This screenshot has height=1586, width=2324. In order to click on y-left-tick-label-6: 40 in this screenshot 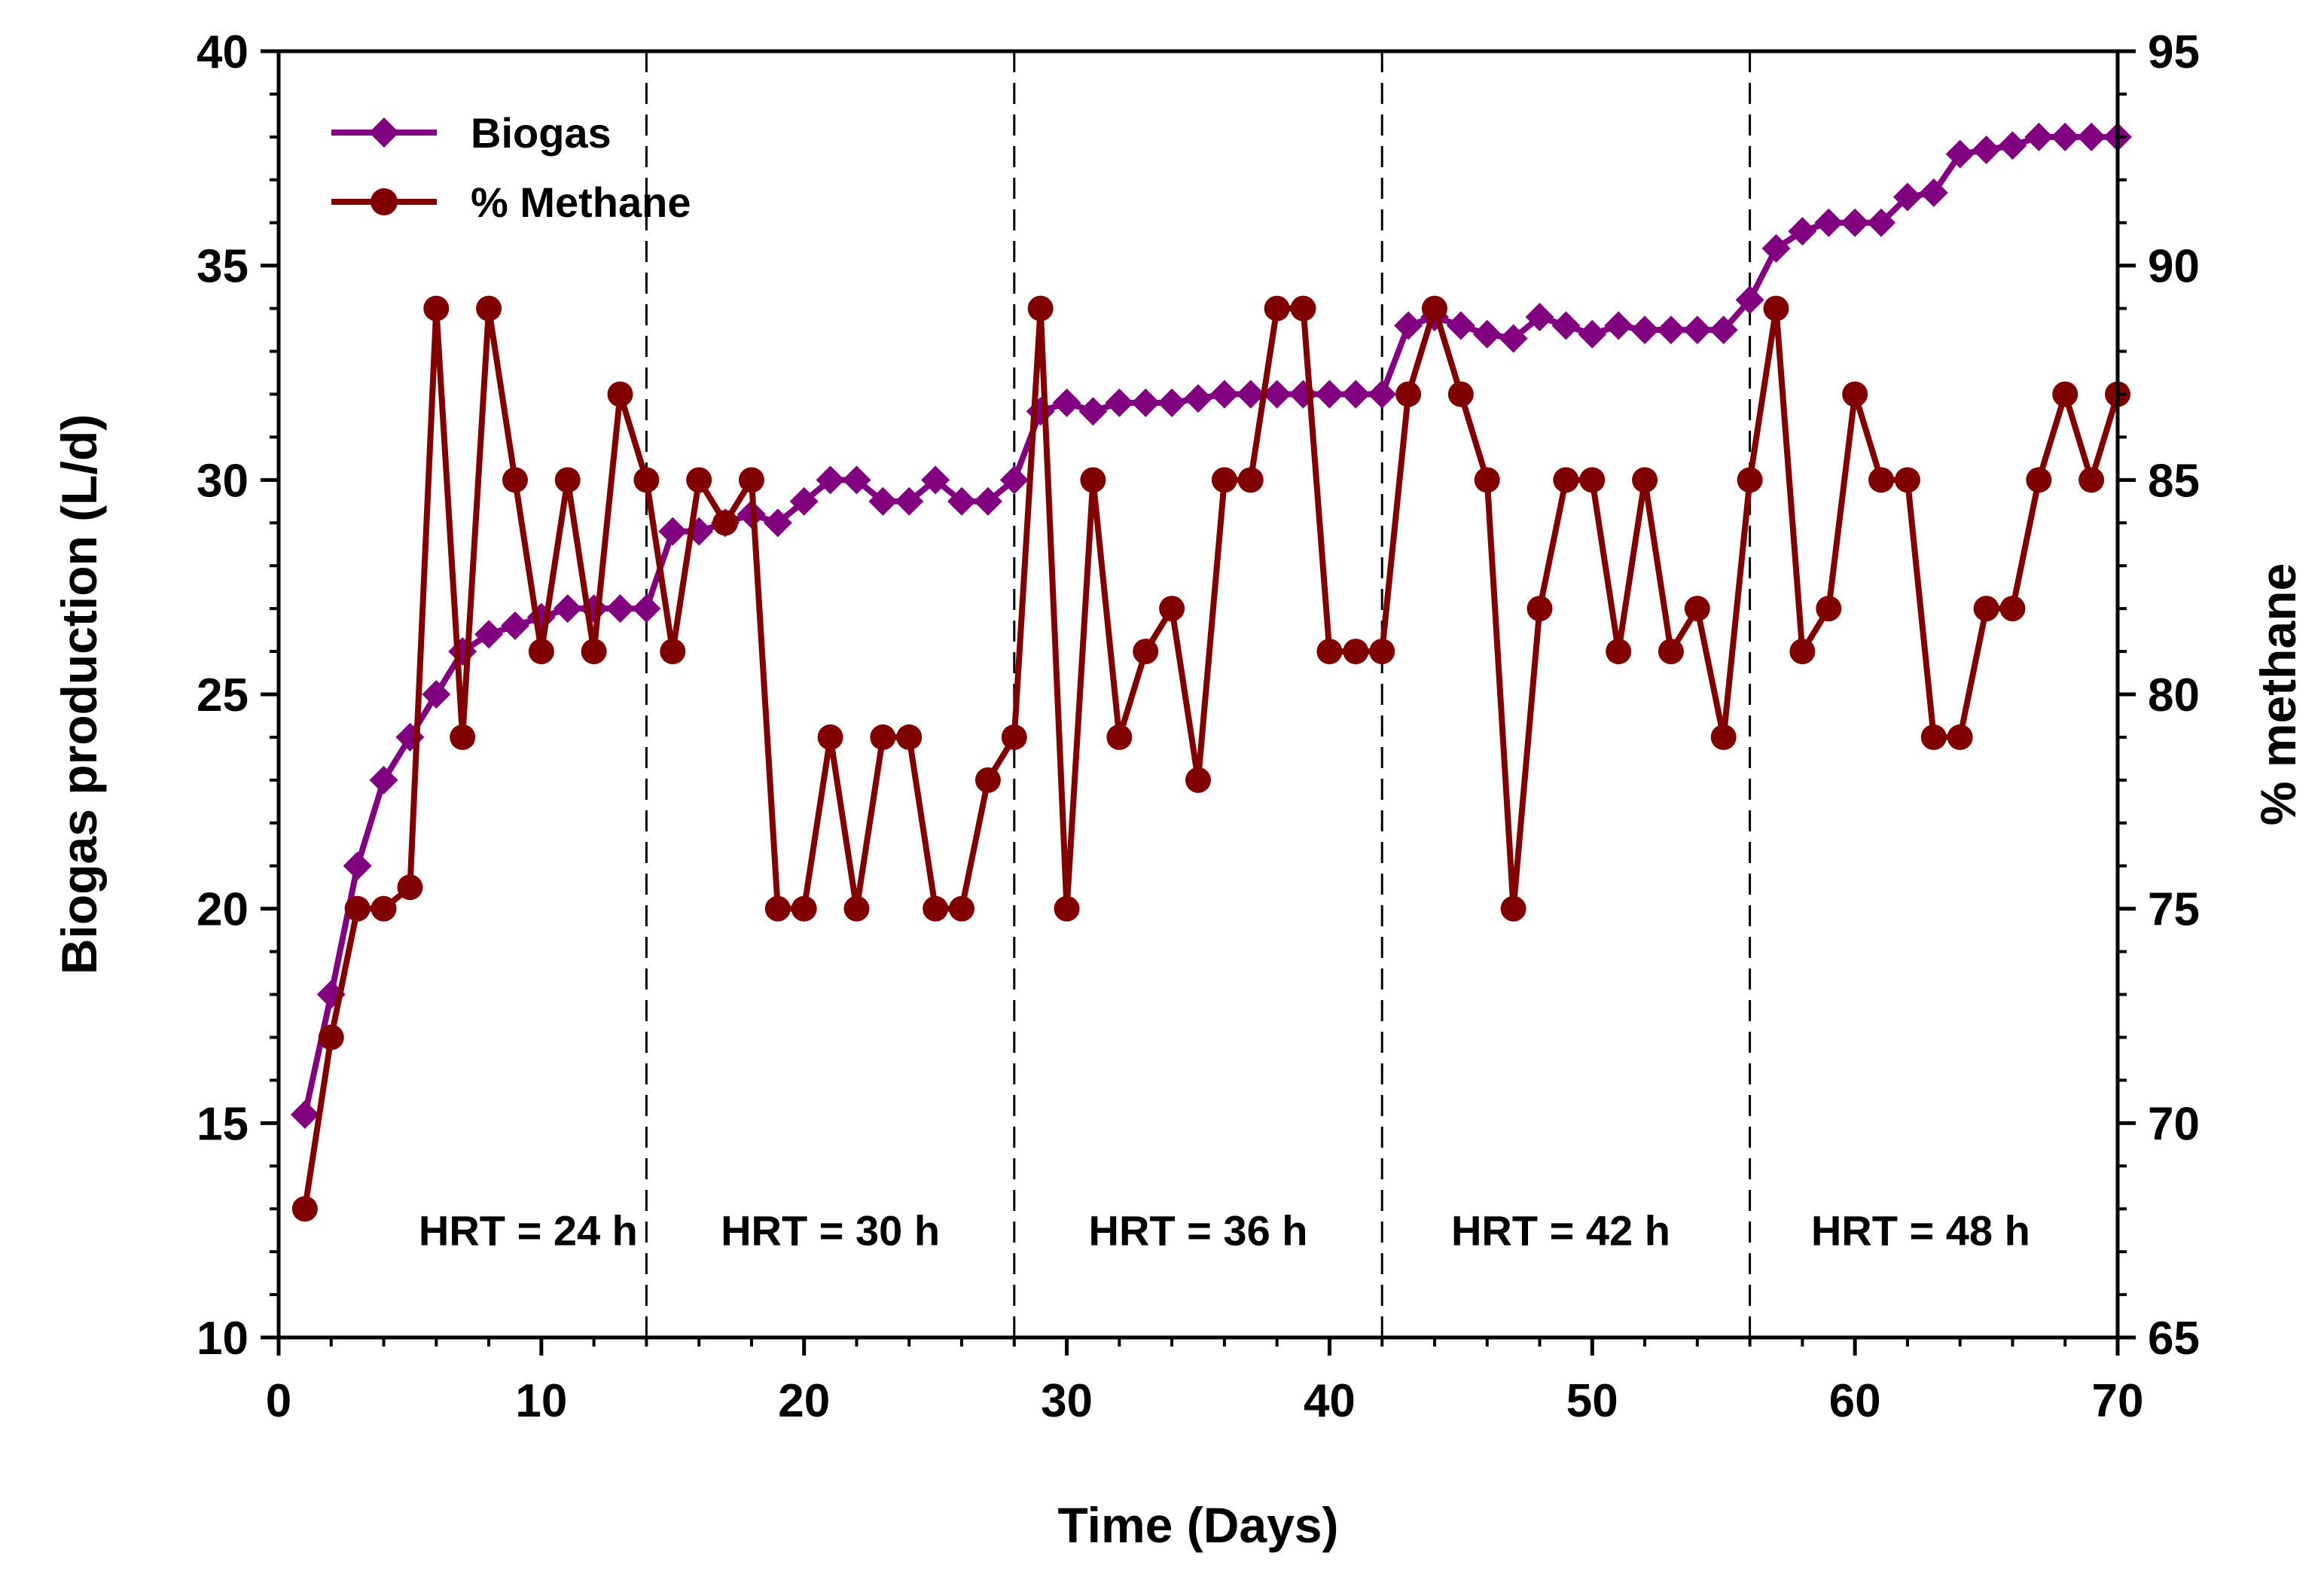, I will do `click(223, 52)`.